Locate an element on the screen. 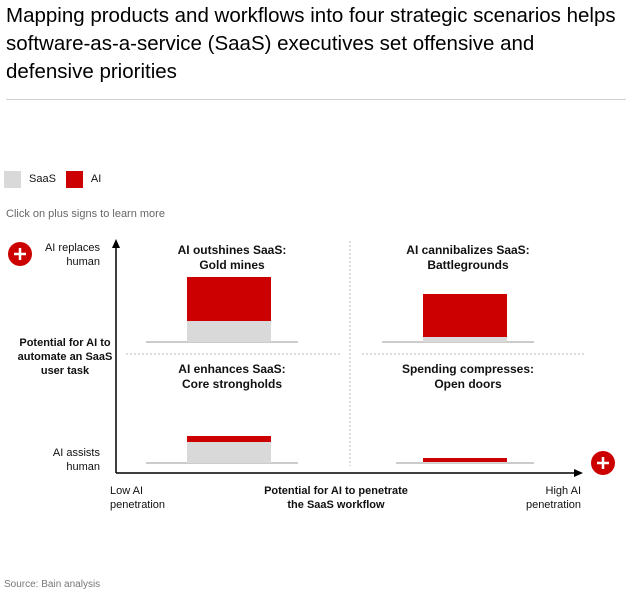  x-low-label: Low AI penetration is located at coordinates (138, 498).